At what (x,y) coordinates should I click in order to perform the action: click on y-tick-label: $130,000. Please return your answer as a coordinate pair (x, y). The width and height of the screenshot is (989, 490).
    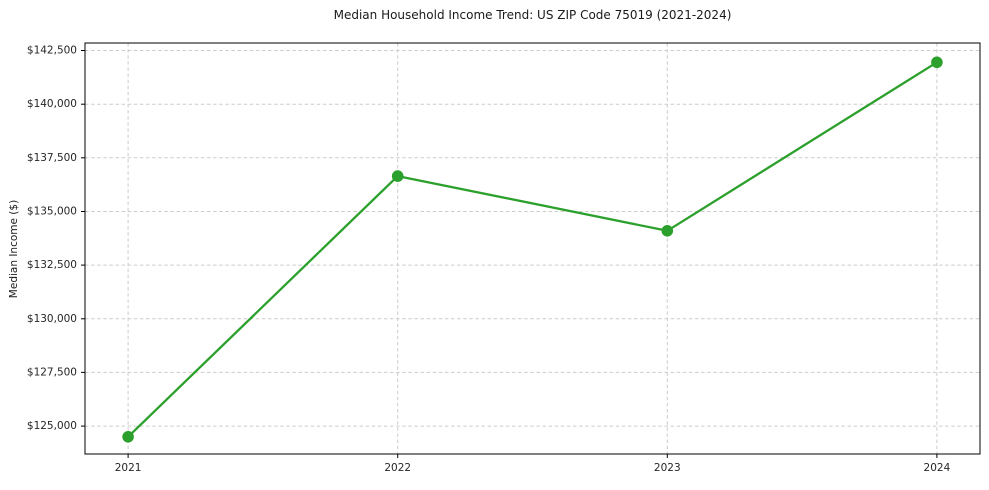
    Looking at the image, I should click on (52, 319).